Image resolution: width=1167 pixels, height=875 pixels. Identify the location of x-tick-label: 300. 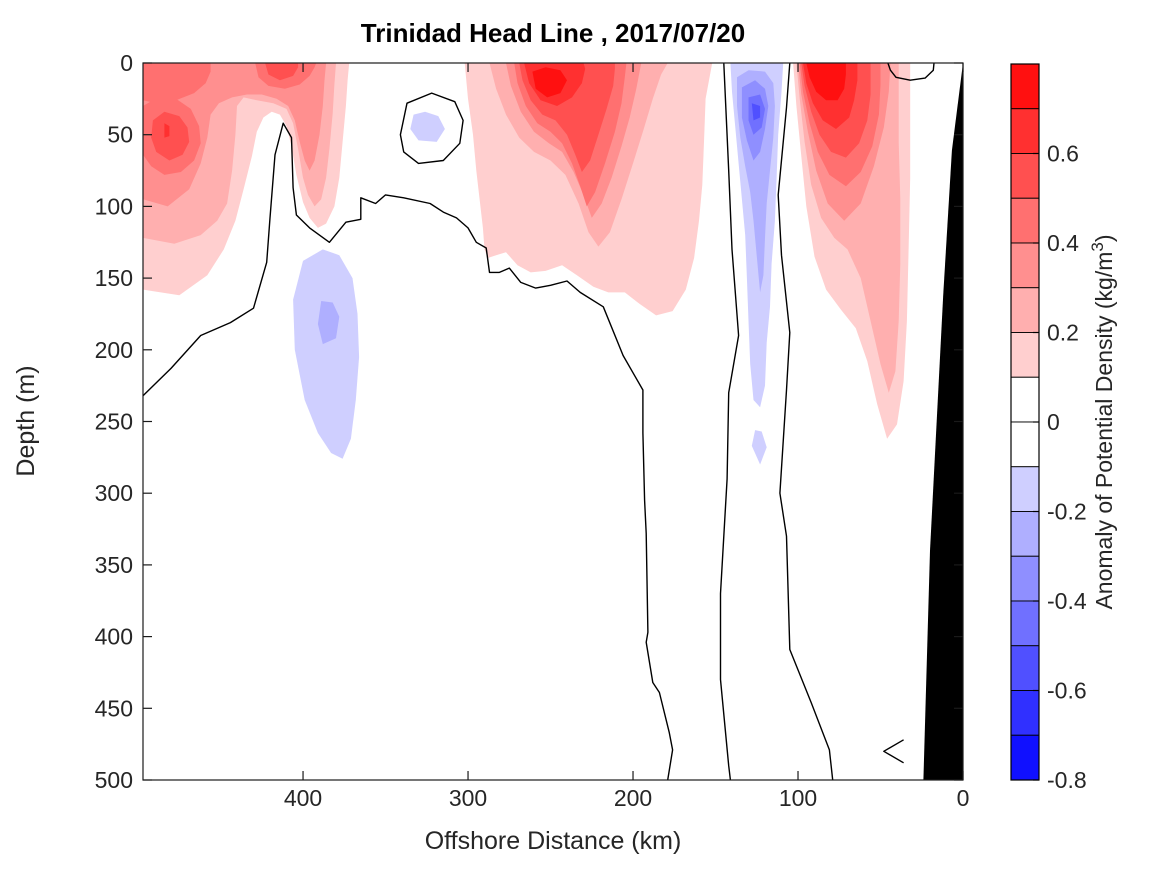
(468, 798).